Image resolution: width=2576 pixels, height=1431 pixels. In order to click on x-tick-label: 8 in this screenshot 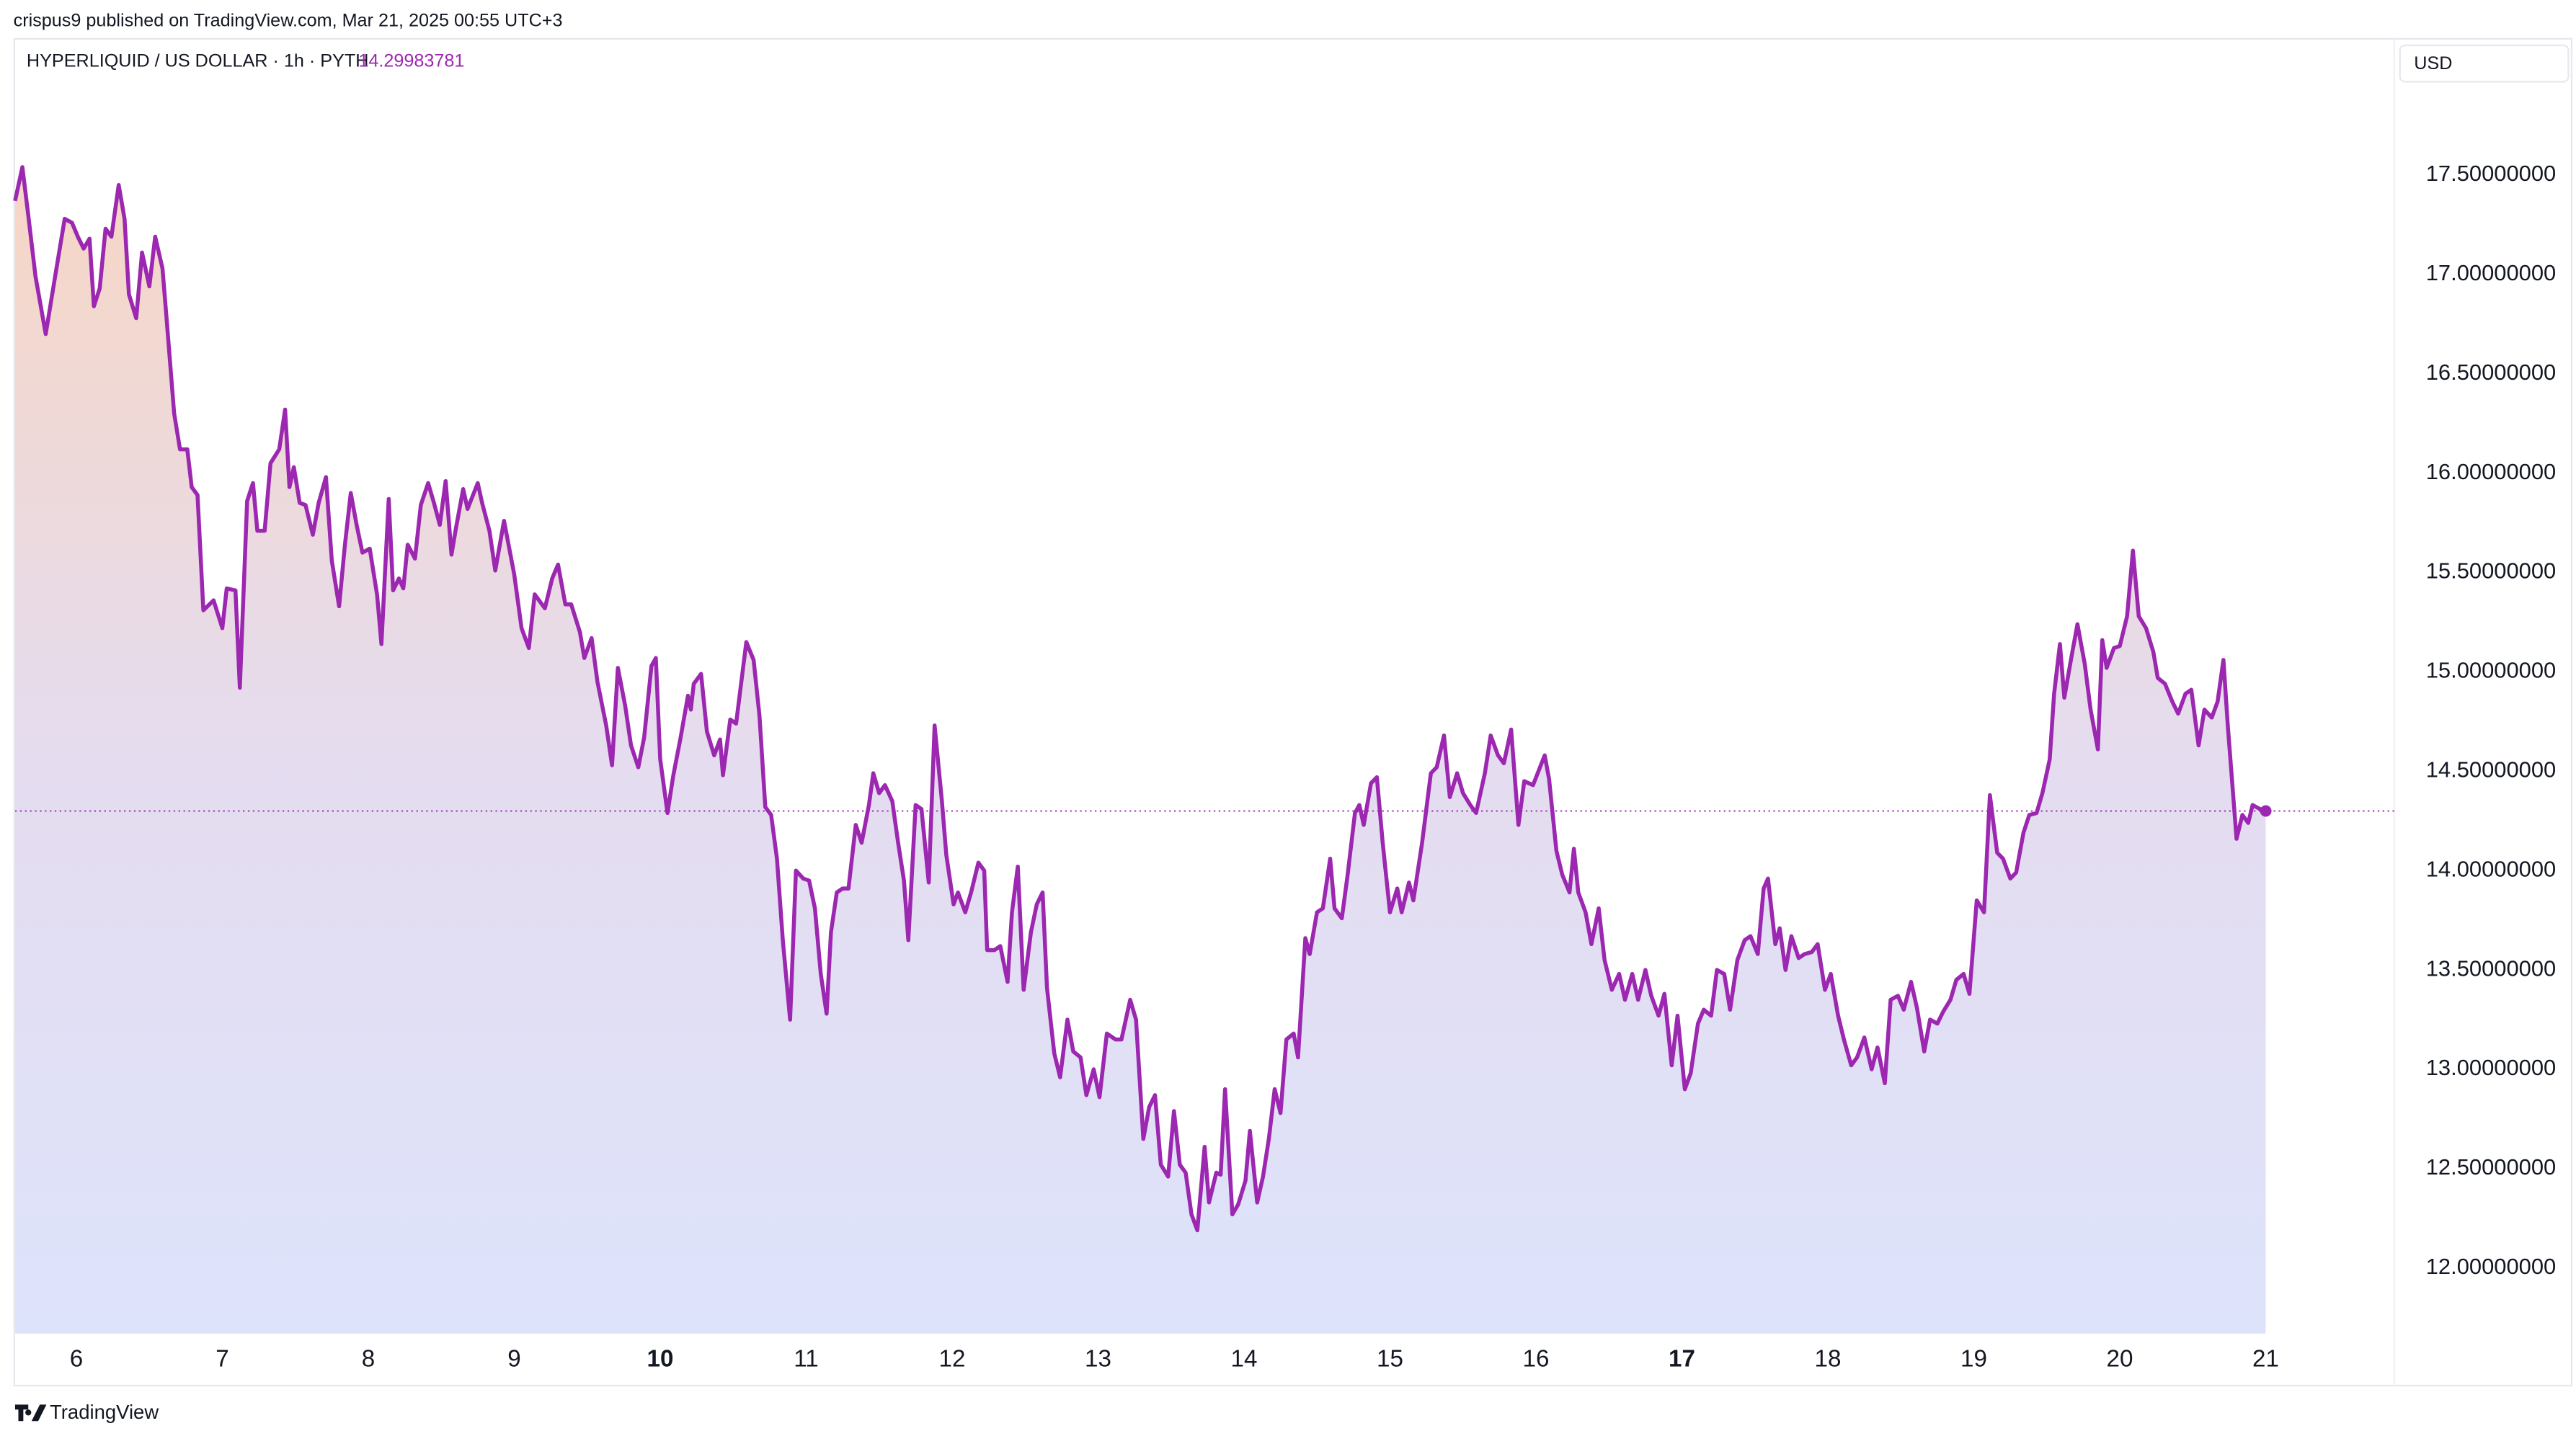, I will do `click(368, 1359)`.